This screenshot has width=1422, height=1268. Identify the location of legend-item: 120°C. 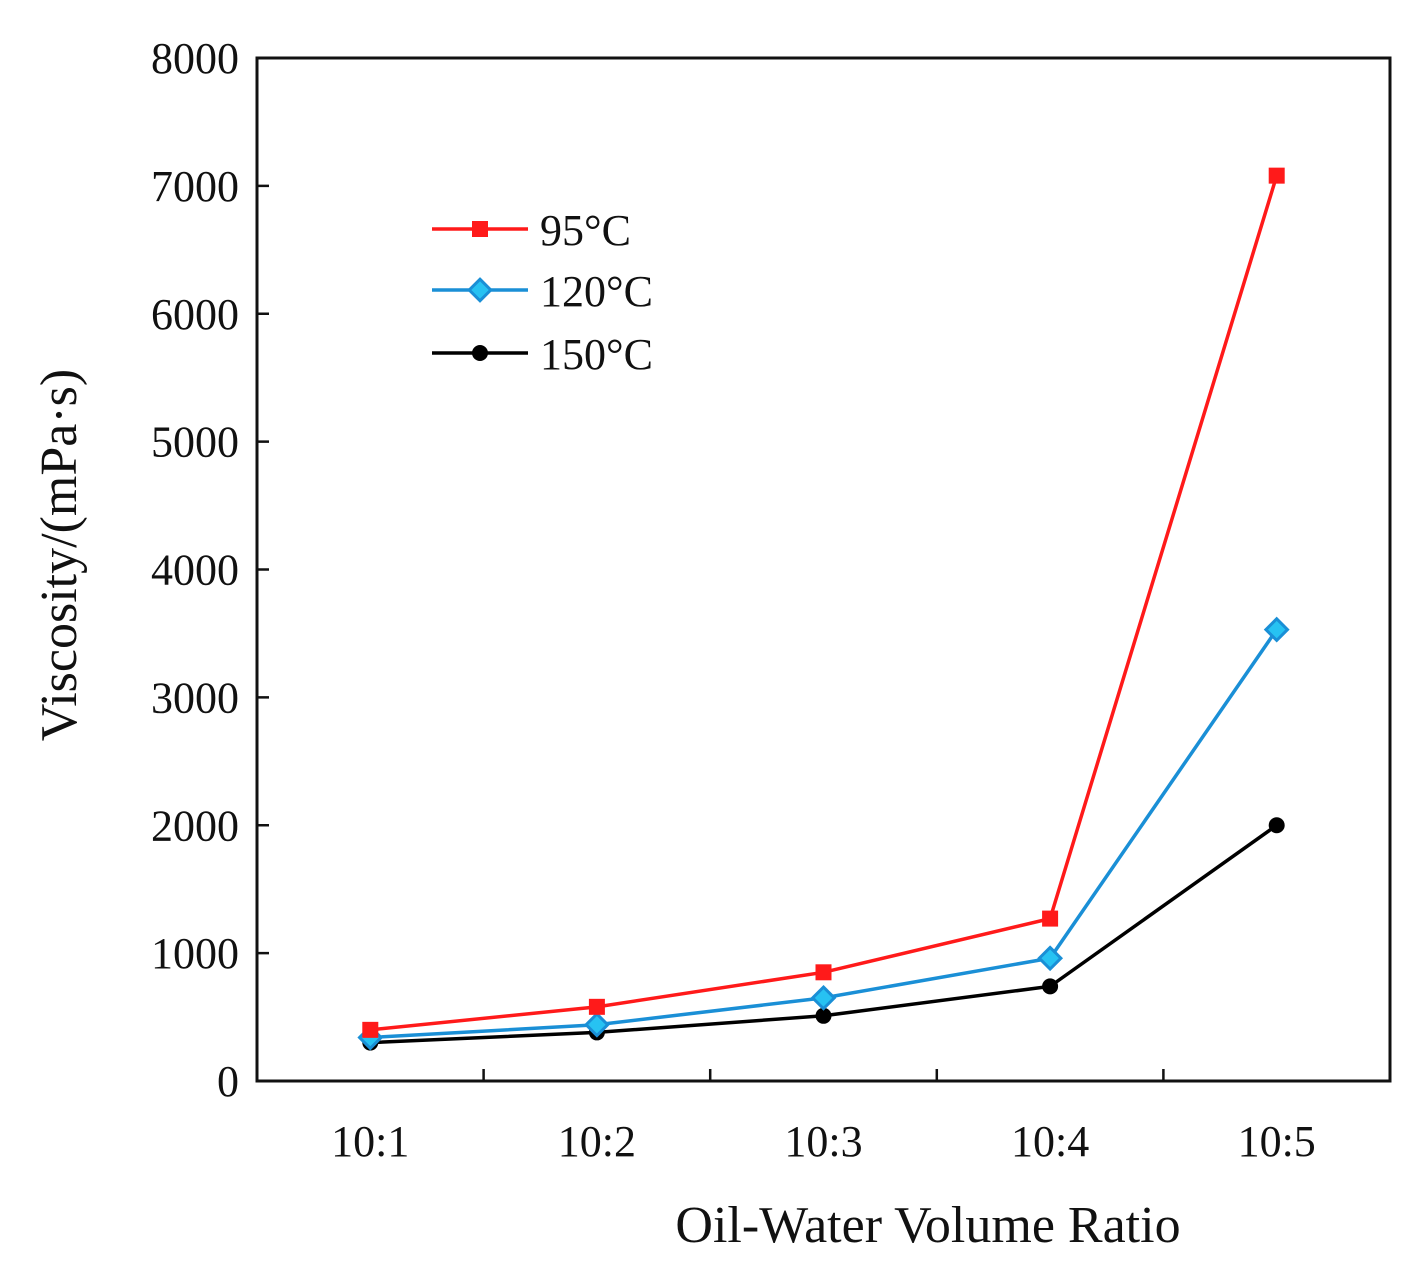
(542, 291).